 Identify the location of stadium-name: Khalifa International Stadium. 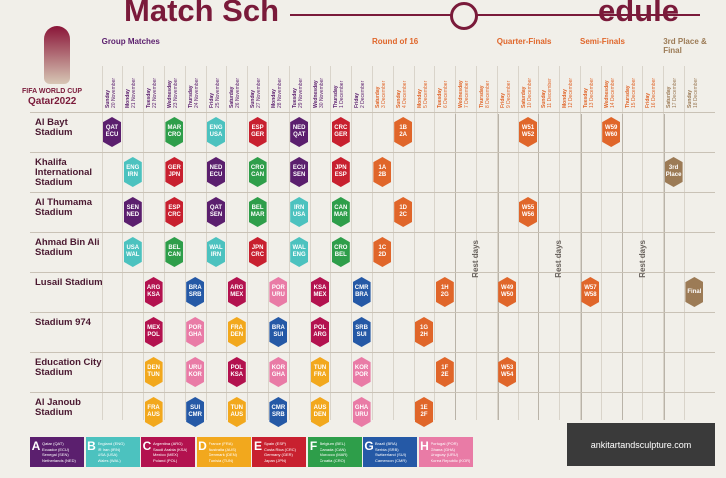
(64, 172).